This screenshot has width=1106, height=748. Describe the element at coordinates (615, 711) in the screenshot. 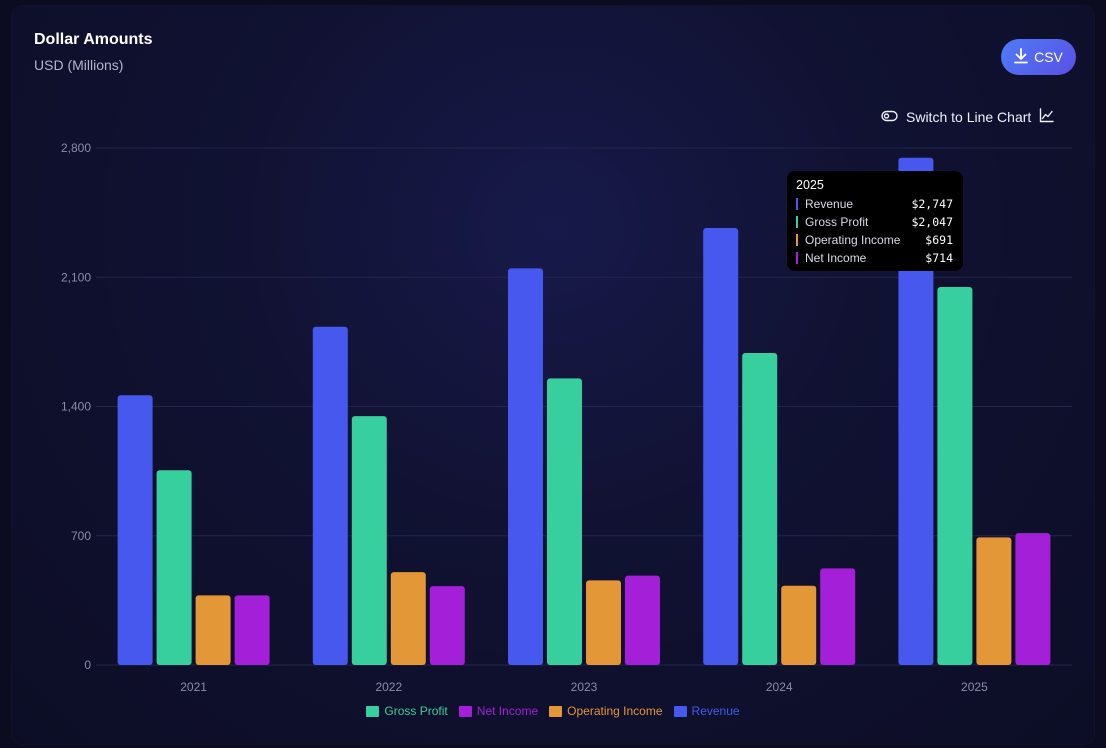

I see `legend-label: Operating Income` at that location.